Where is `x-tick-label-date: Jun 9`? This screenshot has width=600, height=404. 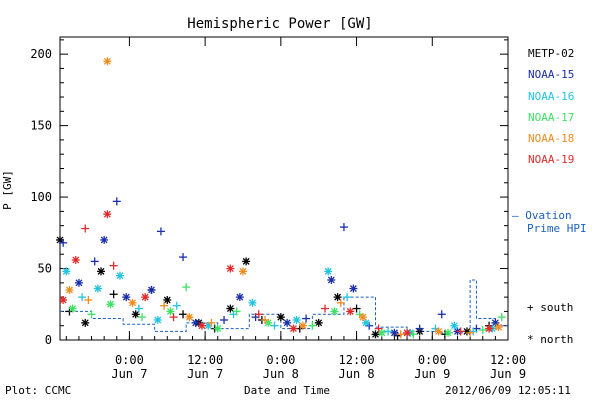
x-tick-label-date: Jun 9 is located at coordinates (432, 374).